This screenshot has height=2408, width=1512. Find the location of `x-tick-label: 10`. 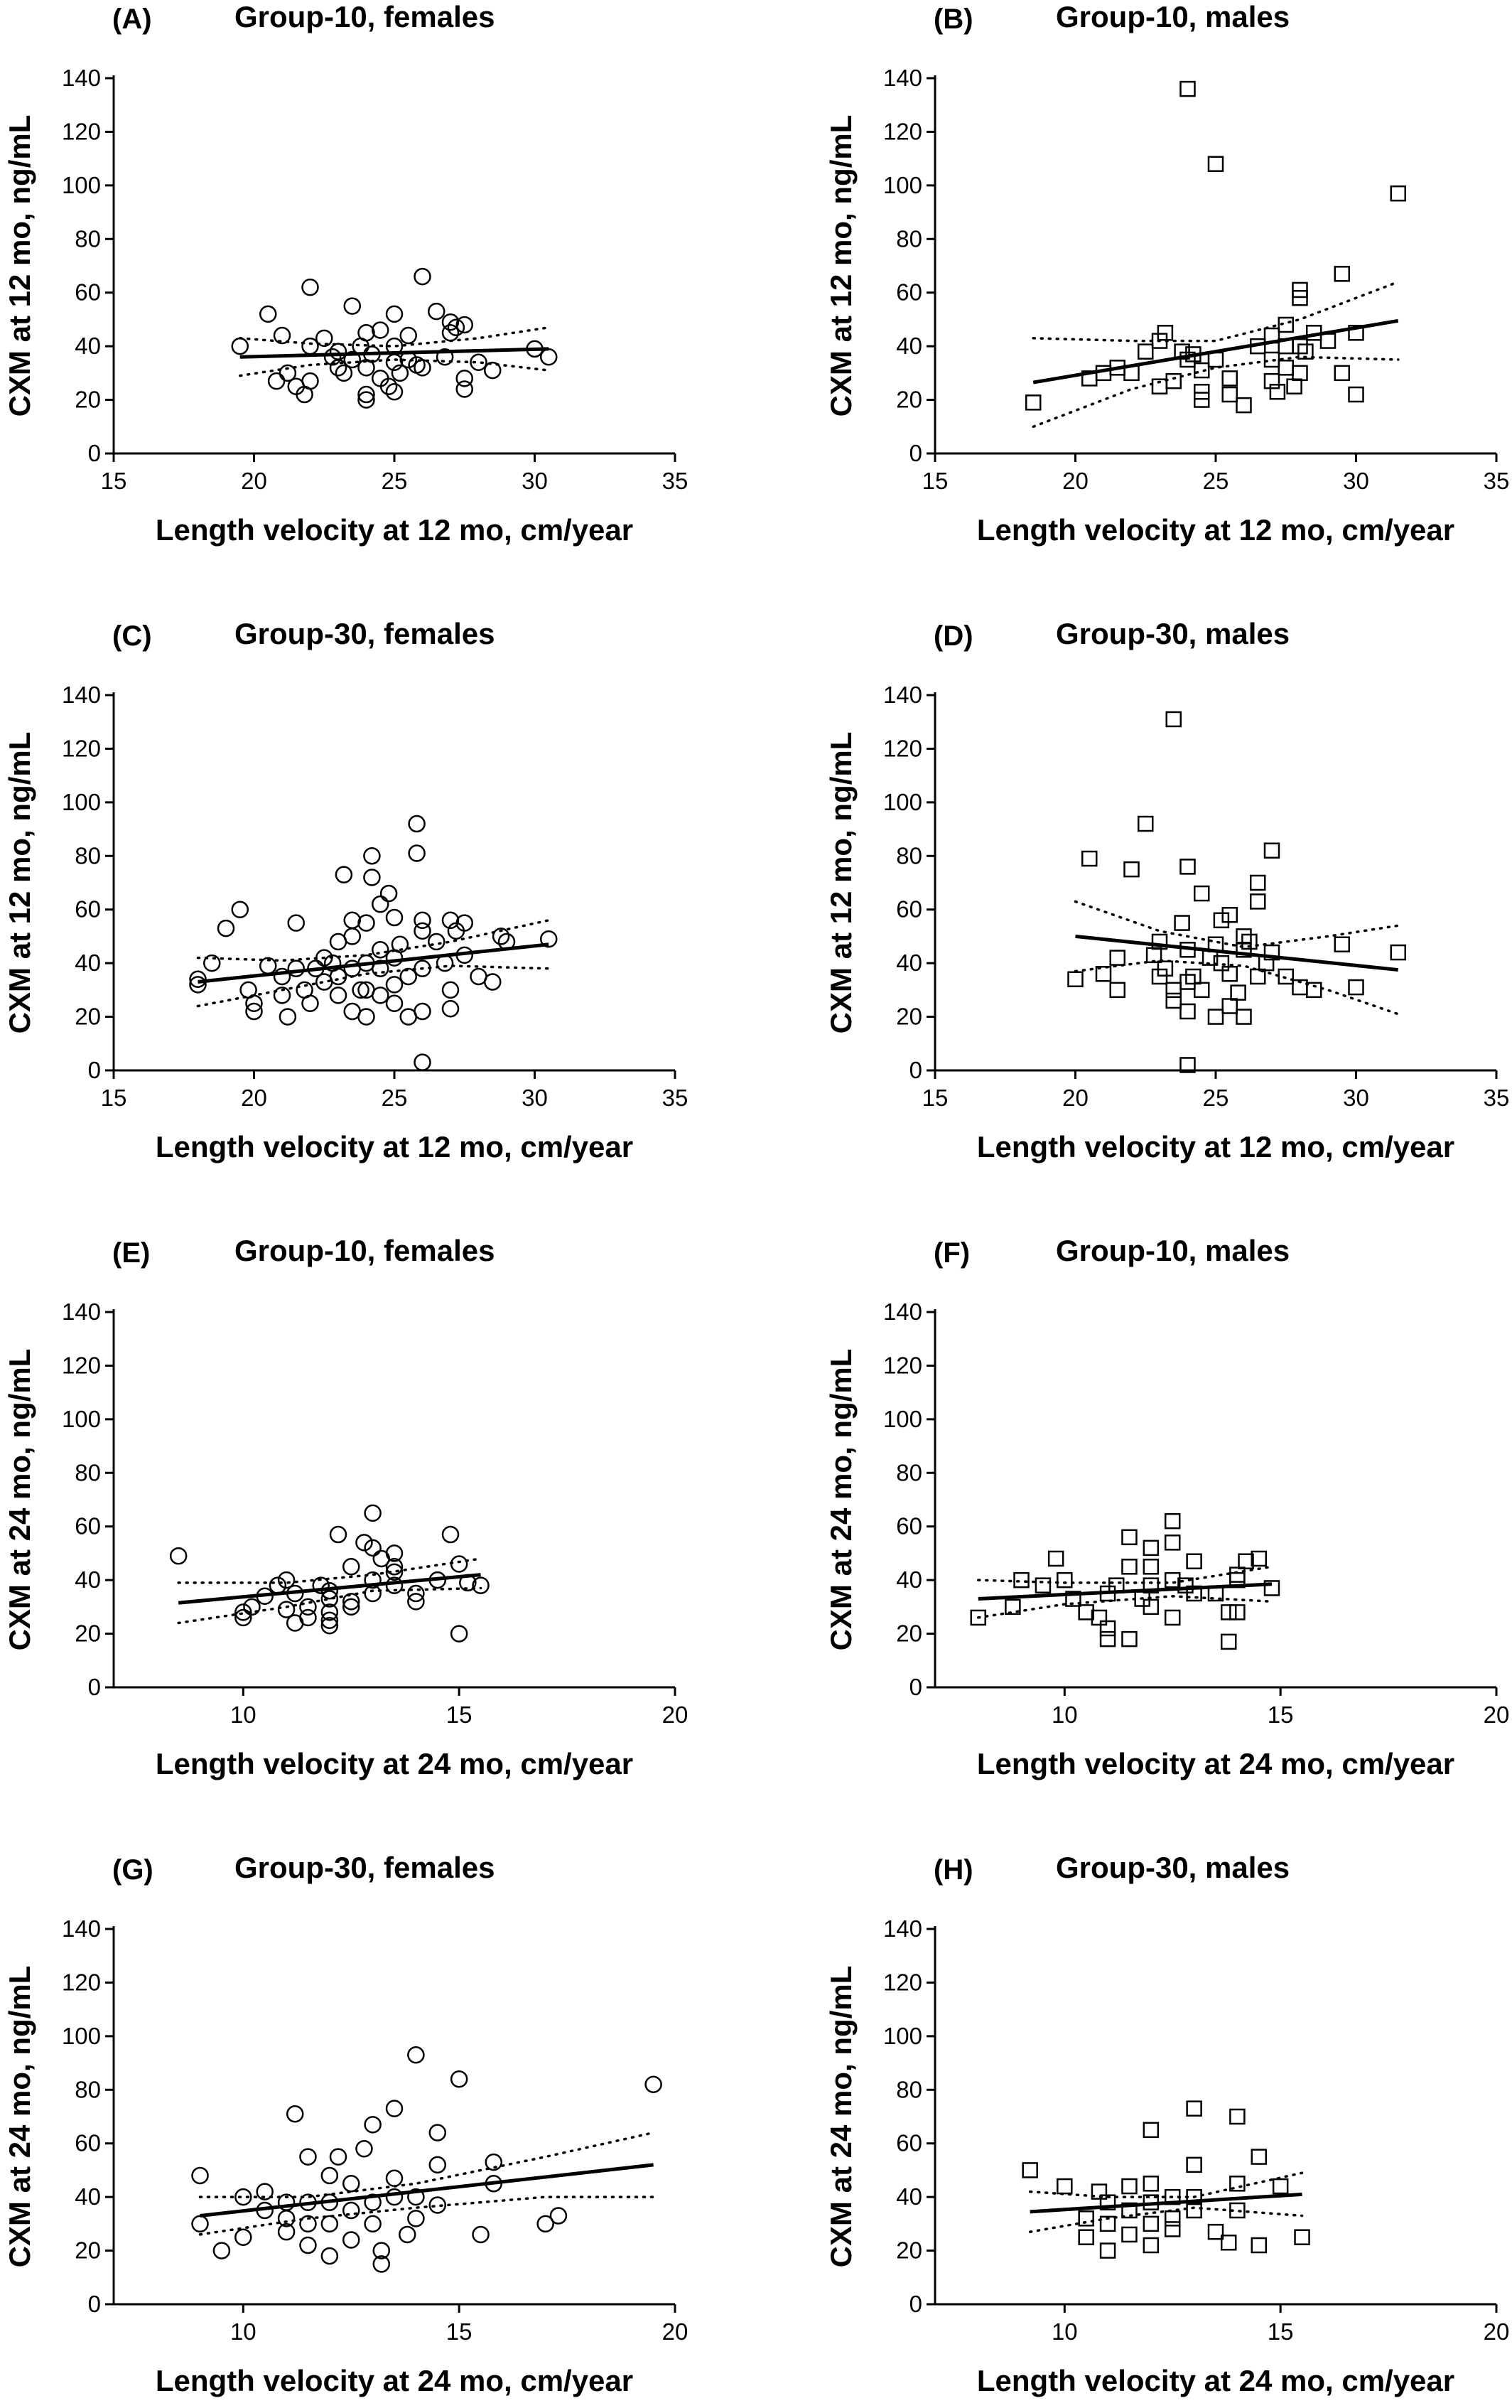

x-tick-label: 10 is located at coordinates (243, 1715).